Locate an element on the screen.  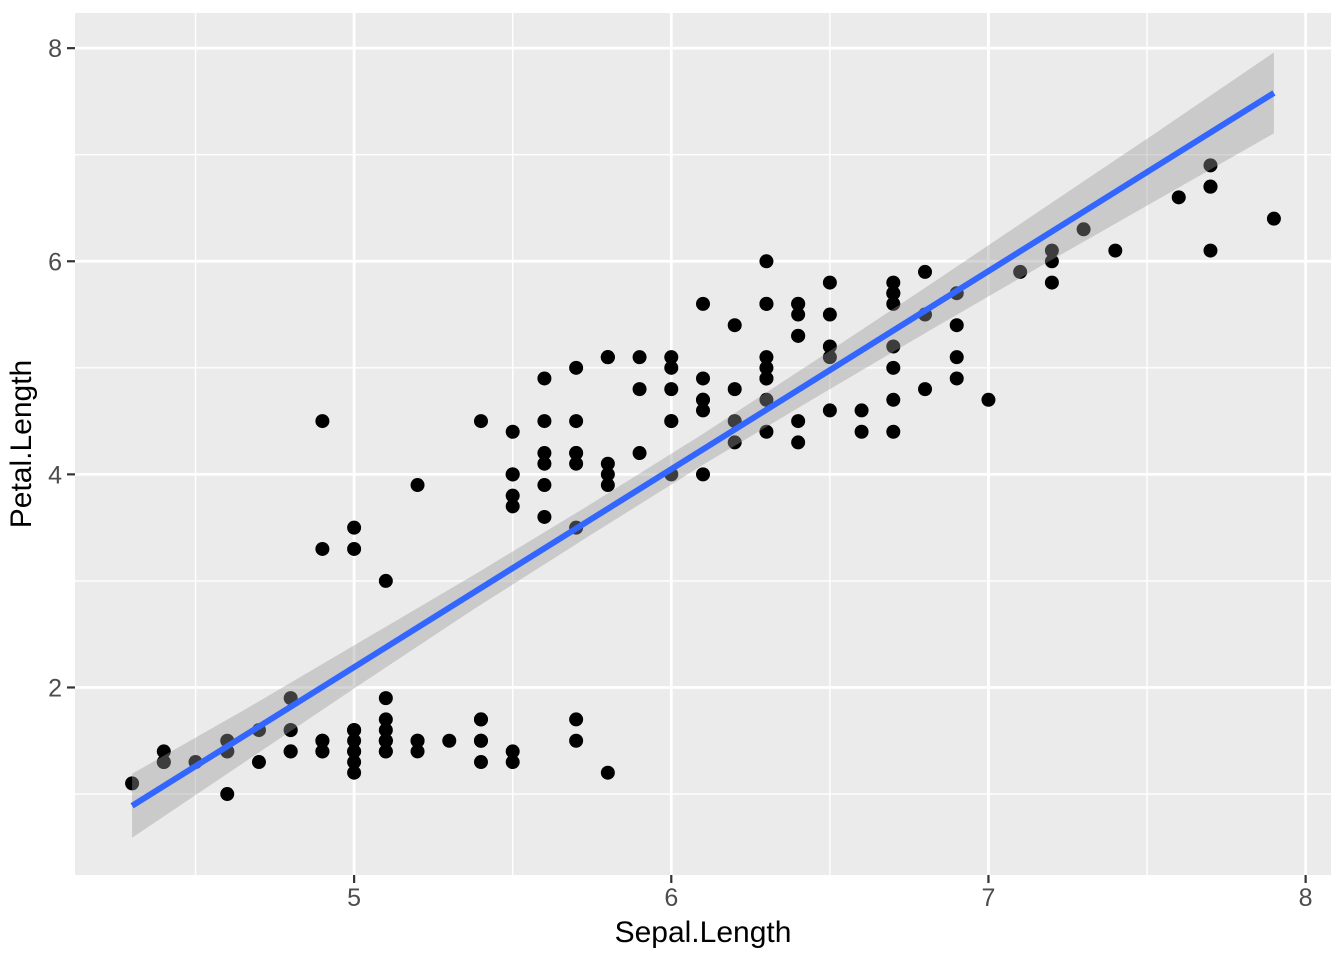
y-tick-label: 6 is located at coordinates (55, 262).